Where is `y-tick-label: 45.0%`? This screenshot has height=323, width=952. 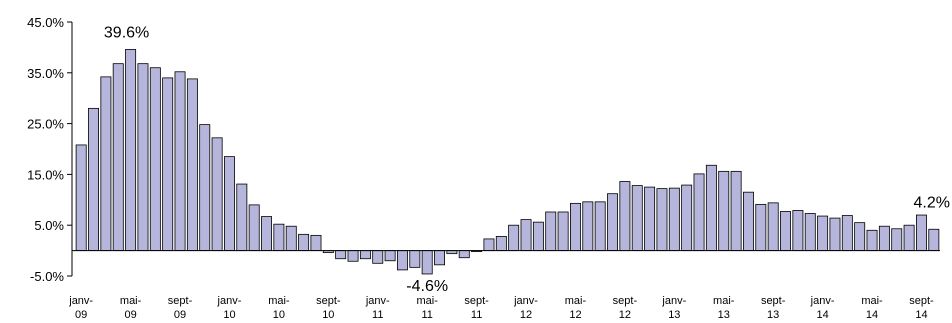 y-tick-label: 45.0% is located at coordinates (45, 22).